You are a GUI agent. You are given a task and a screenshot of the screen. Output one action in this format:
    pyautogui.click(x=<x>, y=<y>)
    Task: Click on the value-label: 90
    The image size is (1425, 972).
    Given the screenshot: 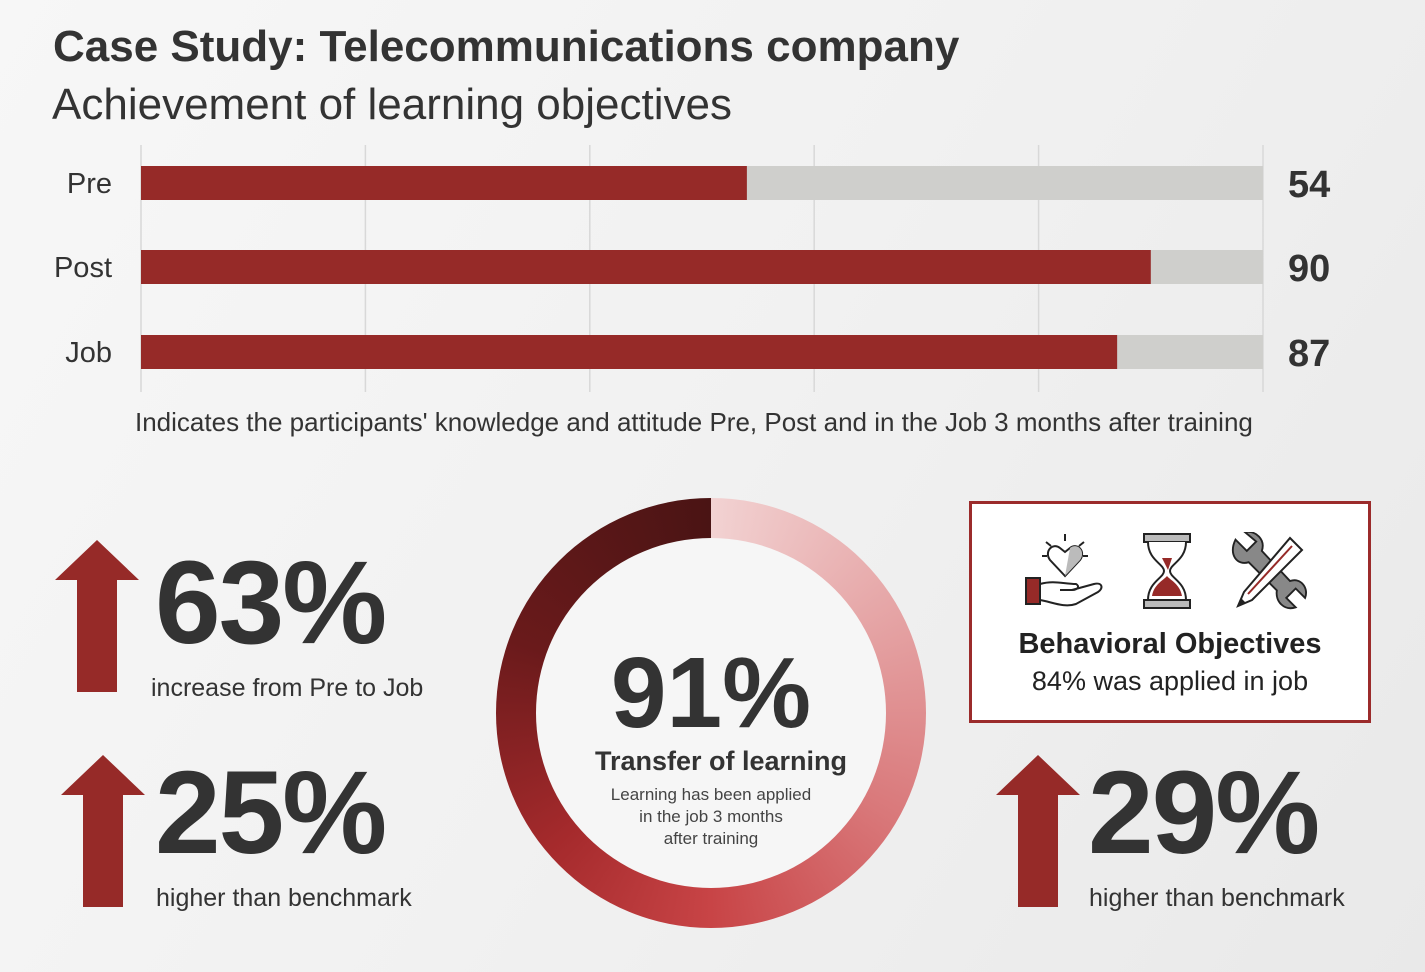 What is the action you would take?
    pyautogui.click(x=1309, y=269)
    